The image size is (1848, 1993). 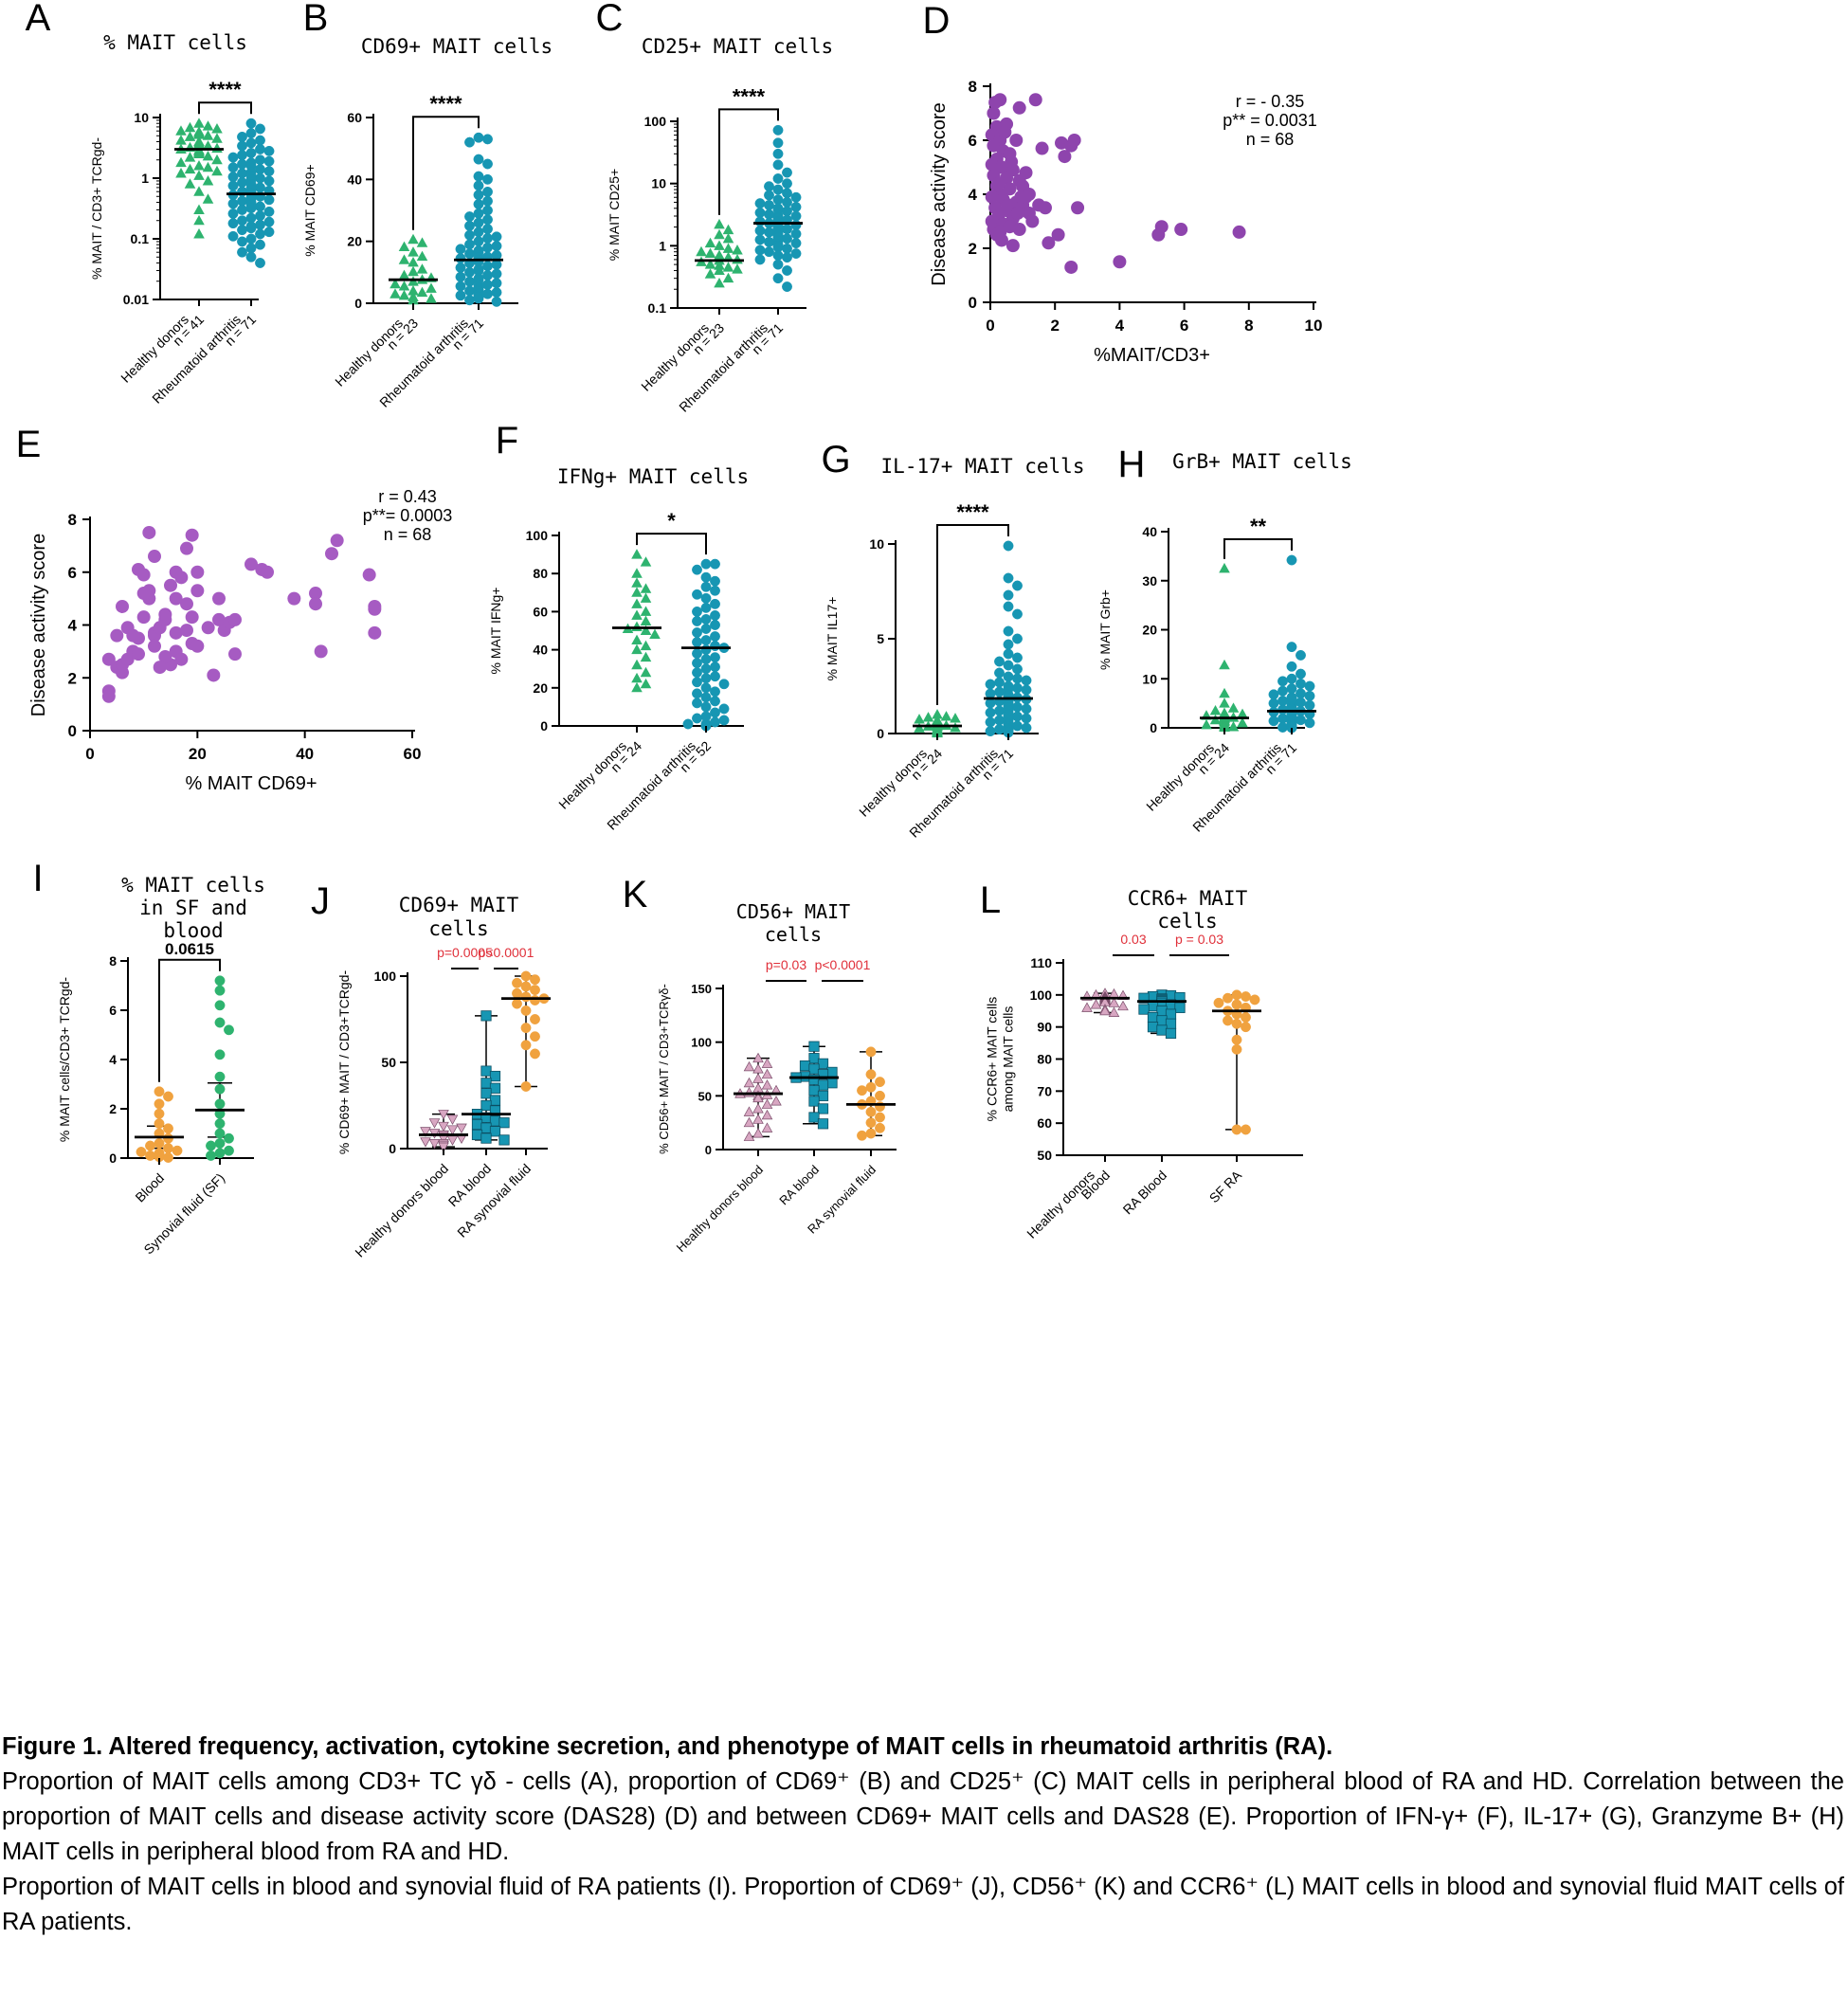 What do you see at coordinates (507, 441) in the screenshot?
I see `panel-letter: F` at bounding box center [507, 441].